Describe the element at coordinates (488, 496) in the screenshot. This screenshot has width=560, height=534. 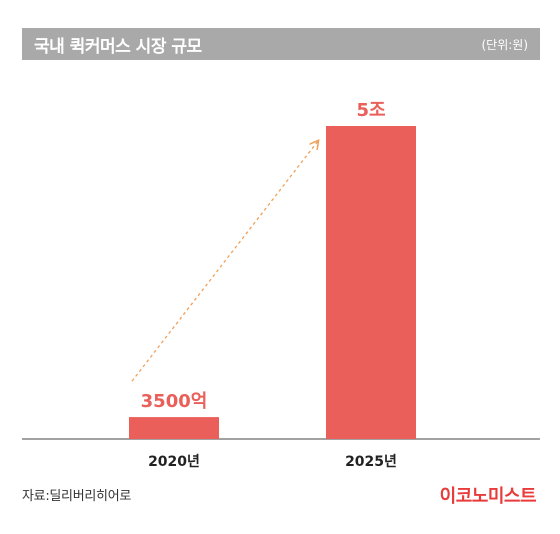
I see `brand-logo: 이코노미스트` at that location.